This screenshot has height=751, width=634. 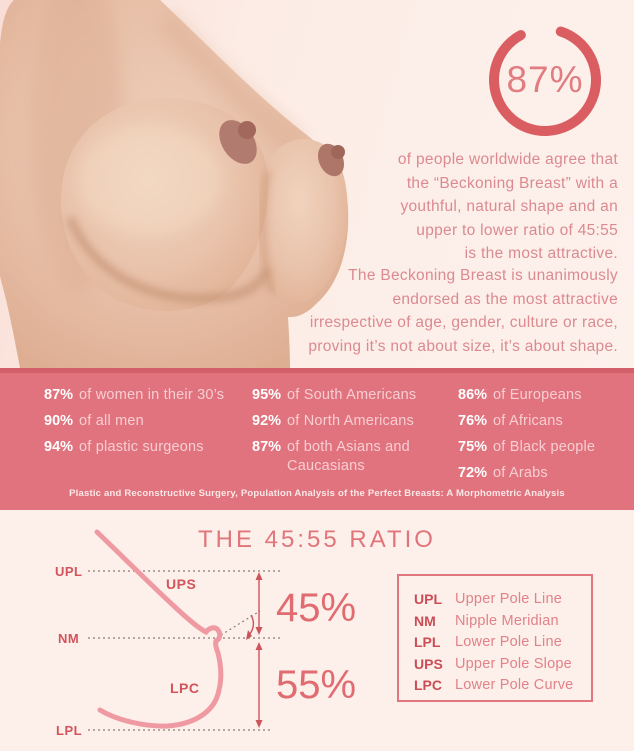 What do you see at coordinates (316, 608) in the screenshot?
I see `upper-pole-percent: 45%` at bounding box center [316, 608].